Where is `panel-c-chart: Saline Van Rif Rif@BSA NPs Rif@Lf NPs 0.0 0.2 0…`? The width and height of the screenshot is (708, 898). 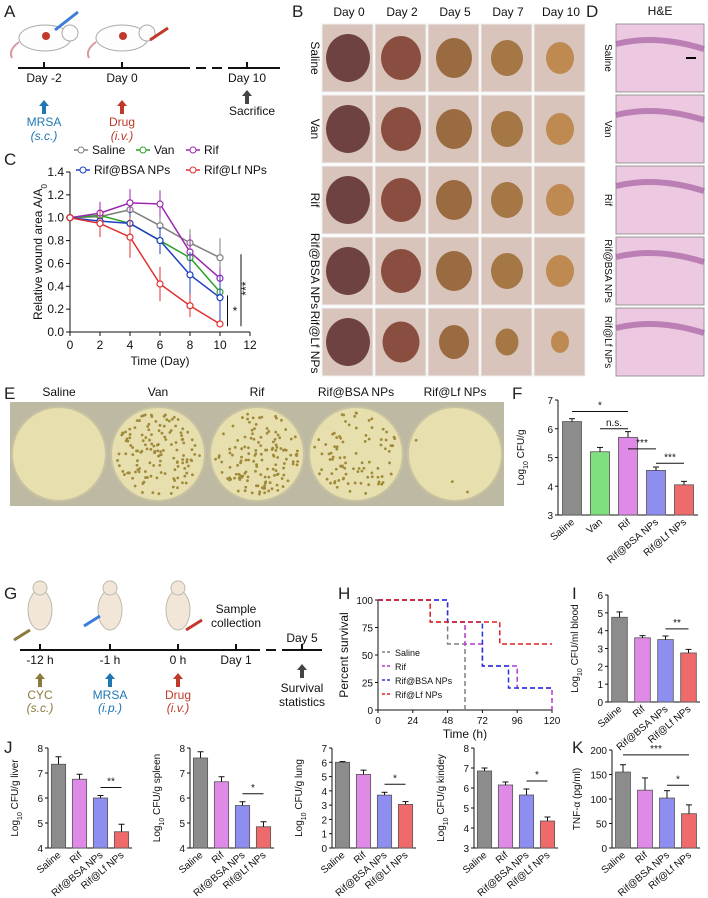 panel-c-chart: Saline Van Rif Rif@BSA NPs Rif@Lf NPs 0.0 0.2 0… is located at coordinates (149, 255).